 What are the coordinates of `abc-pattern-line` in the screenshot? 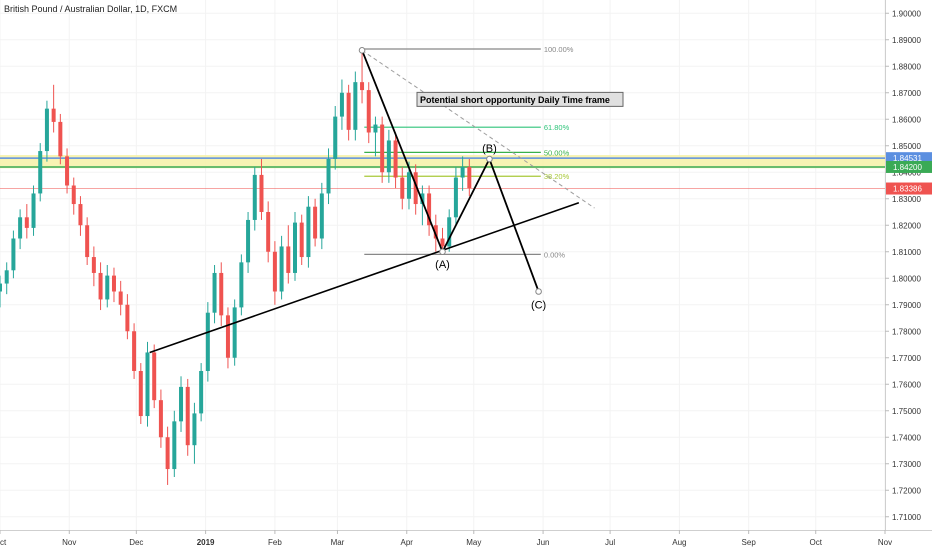 It's located at (450, 171).